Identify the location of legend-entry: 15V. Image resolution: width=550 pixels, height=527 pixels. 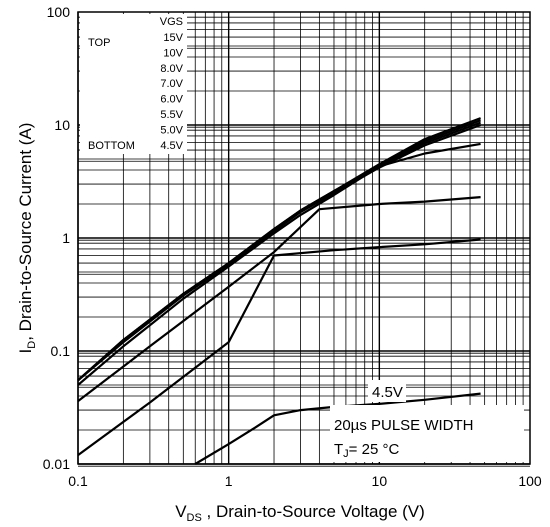
(173, 38).